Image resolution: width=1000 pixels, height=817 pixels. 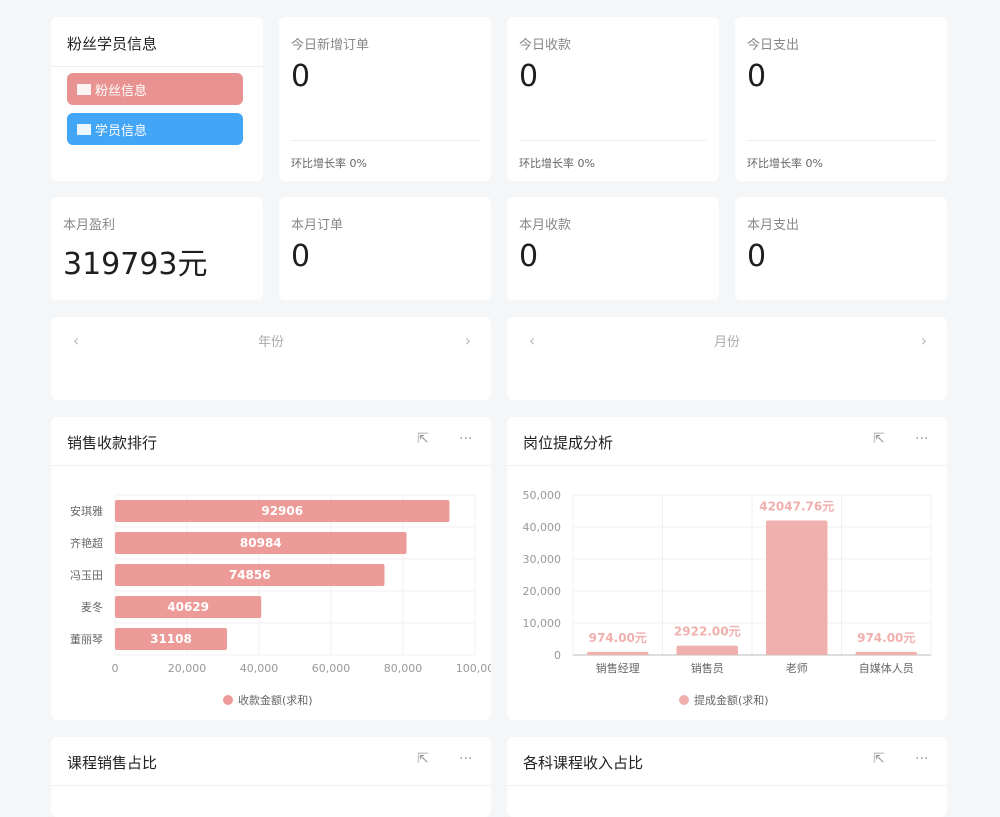 I want to click on stat-label: 本月订单, so click(x=317, y=225).